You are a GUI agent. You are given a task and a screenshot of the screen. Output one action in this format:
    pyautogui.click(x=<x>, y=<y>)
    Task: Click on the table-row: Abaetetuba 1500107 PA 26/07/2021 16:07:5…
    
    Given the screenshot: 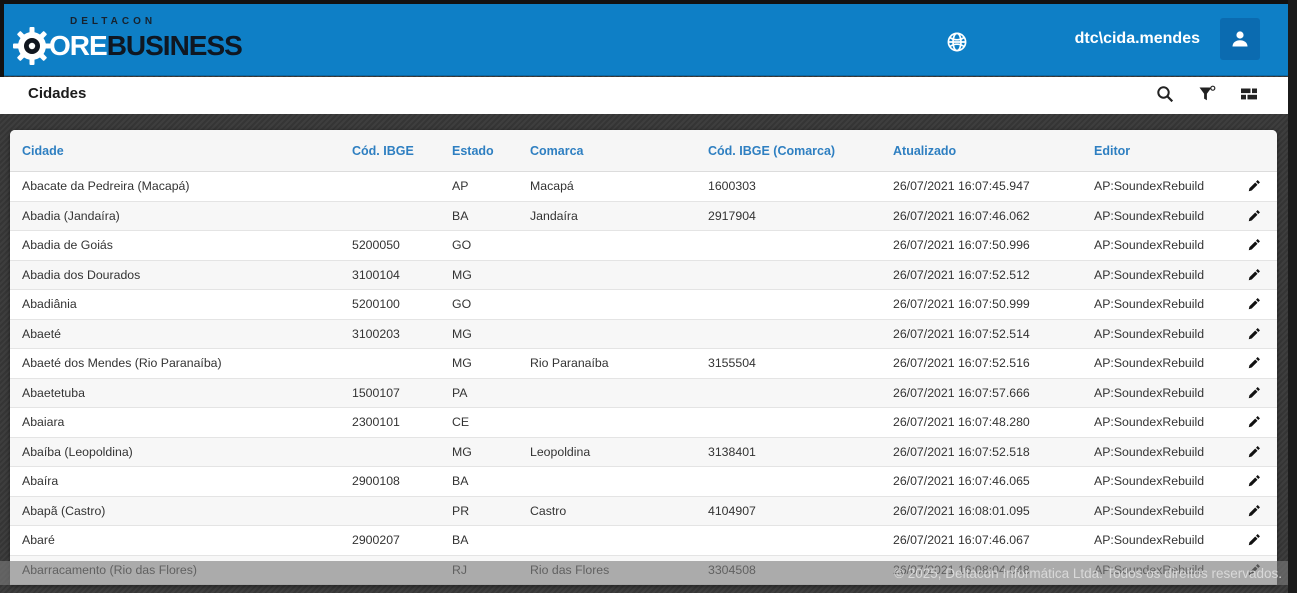 What is the action you would take?
    pyautogui.click(x=643, y=393)
    